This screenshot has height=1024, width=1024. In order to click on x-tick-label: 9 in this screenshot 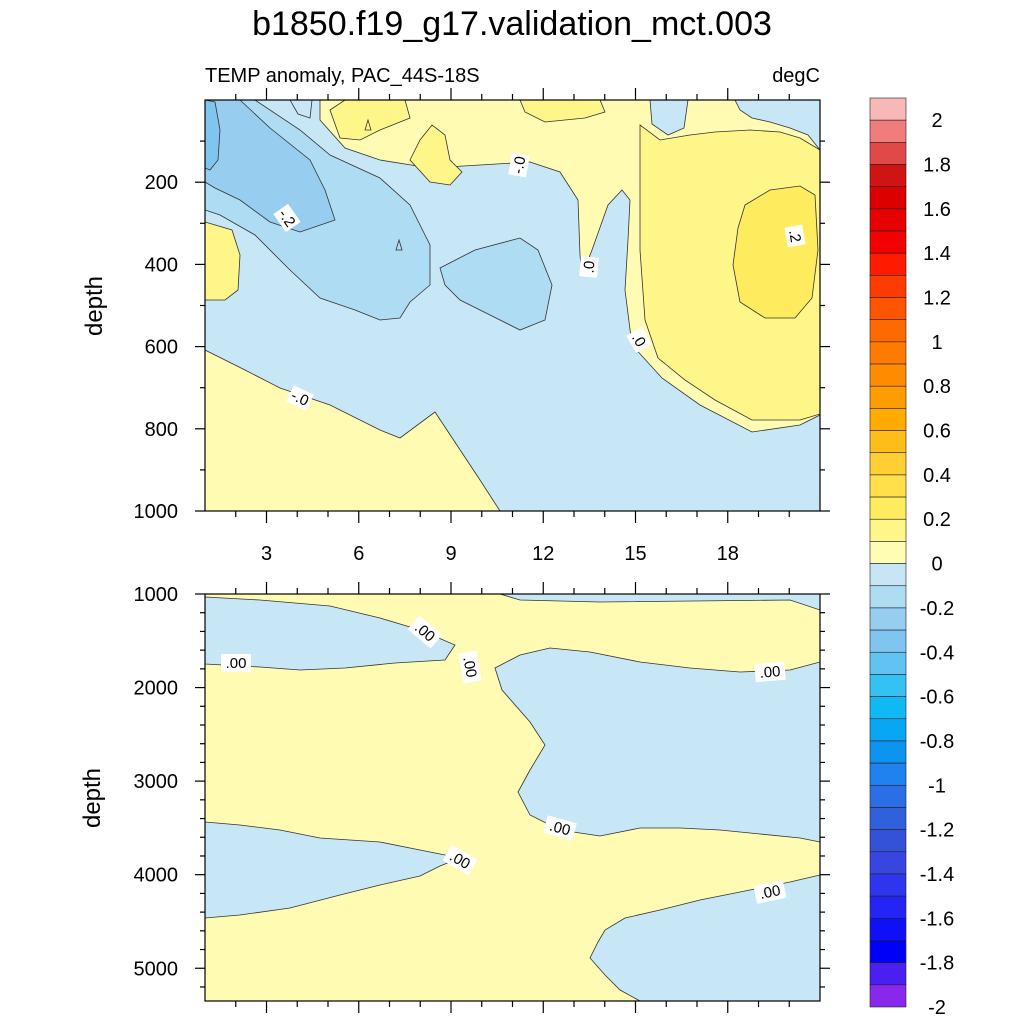, I will do `click(450, 554)`.